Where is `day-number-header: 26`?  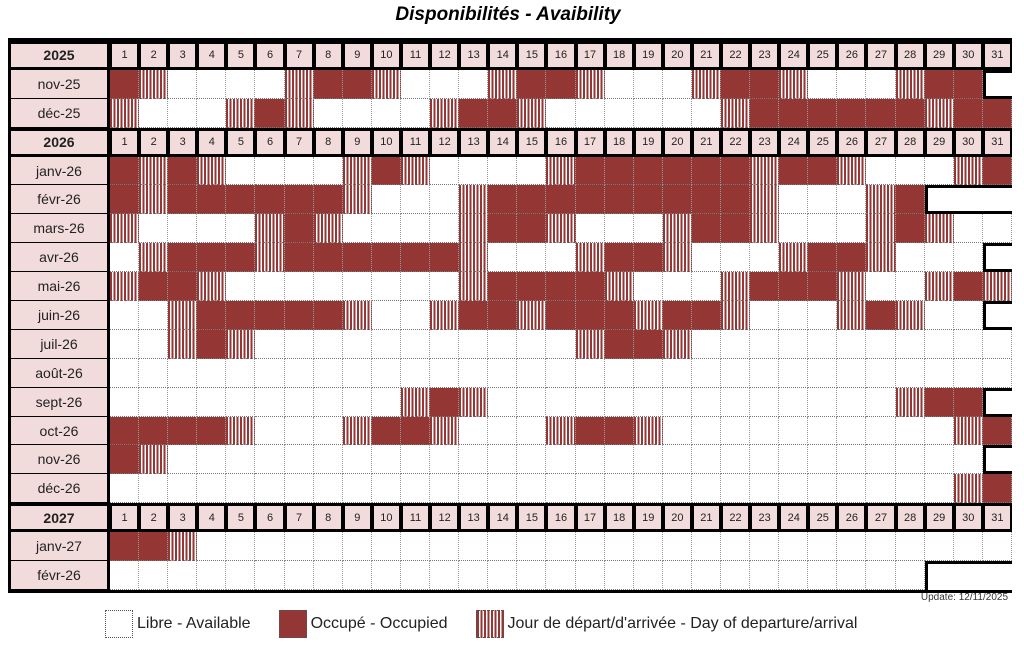
day-number-header: 26 is located at coordinates (852, 55).